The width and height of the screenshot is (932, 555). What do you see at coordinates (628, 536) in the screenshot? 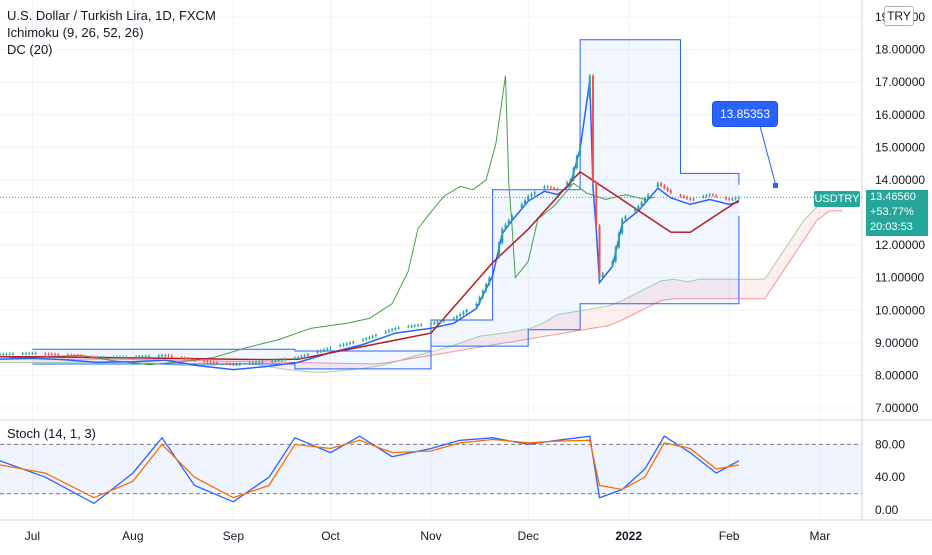
I see `x-tick-label: 2022` at bounding box center [628, 536].